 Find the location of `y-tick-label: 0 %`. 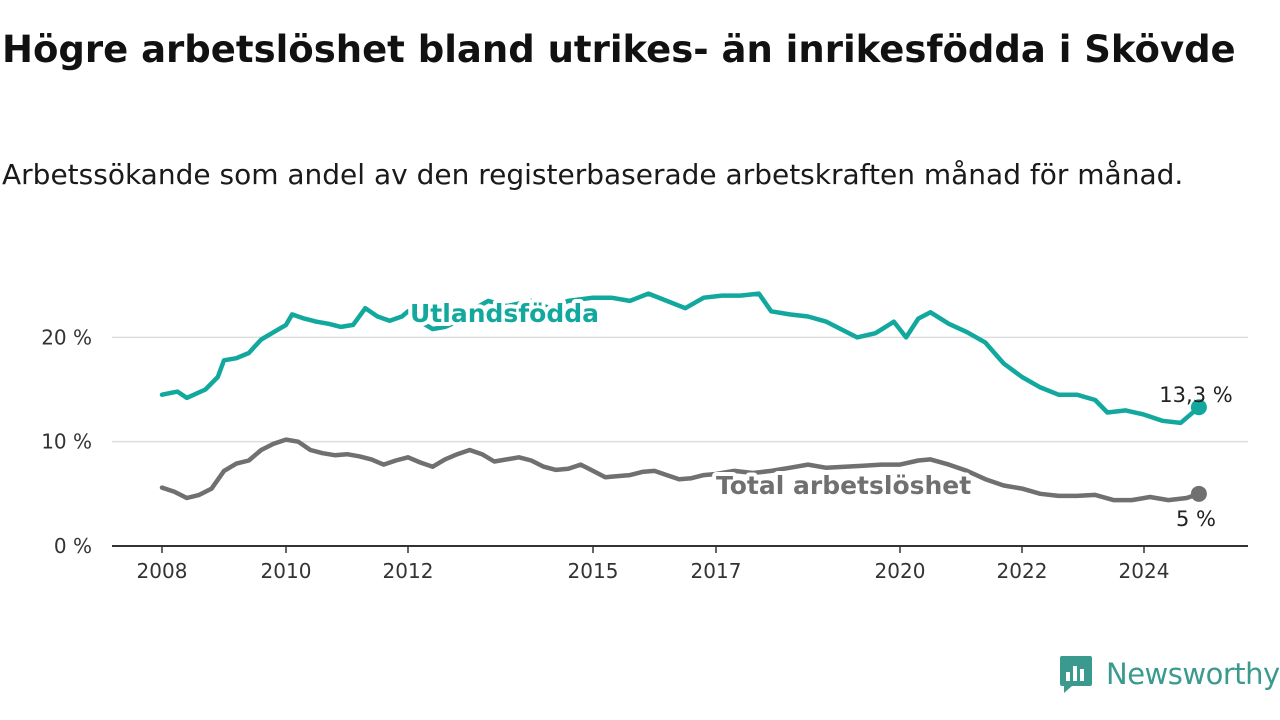

y-tick-label: 0 % is located at coordinates (73, 546).